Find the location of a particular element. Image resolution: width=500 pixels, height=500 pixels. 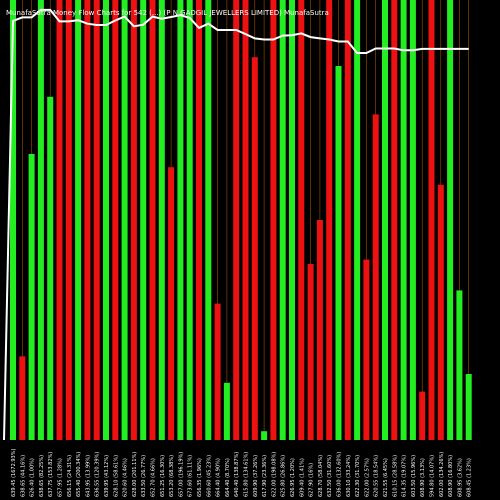

x-tick-label: 655.40 (200.34%) is located at coordinates (79, 474).